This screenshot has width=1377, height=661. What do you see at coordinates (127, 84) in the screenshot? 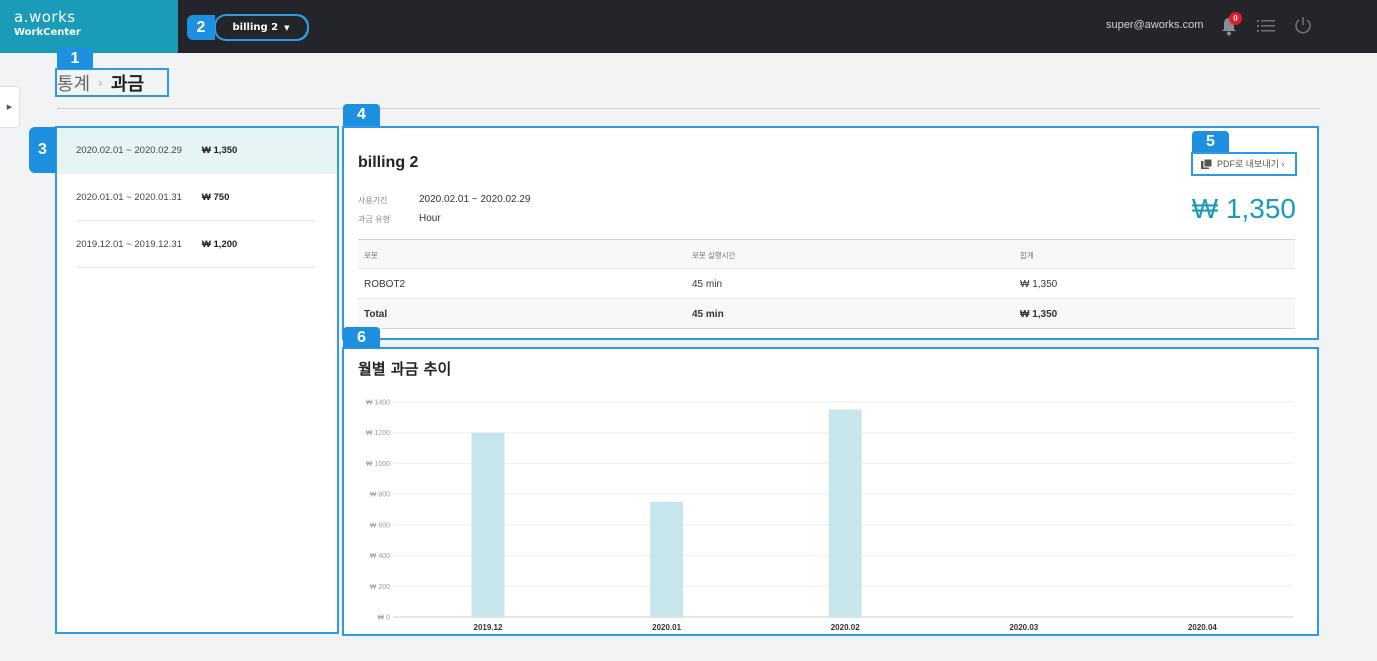
I see `page-title: 과금` at bounding box center [127, 84].